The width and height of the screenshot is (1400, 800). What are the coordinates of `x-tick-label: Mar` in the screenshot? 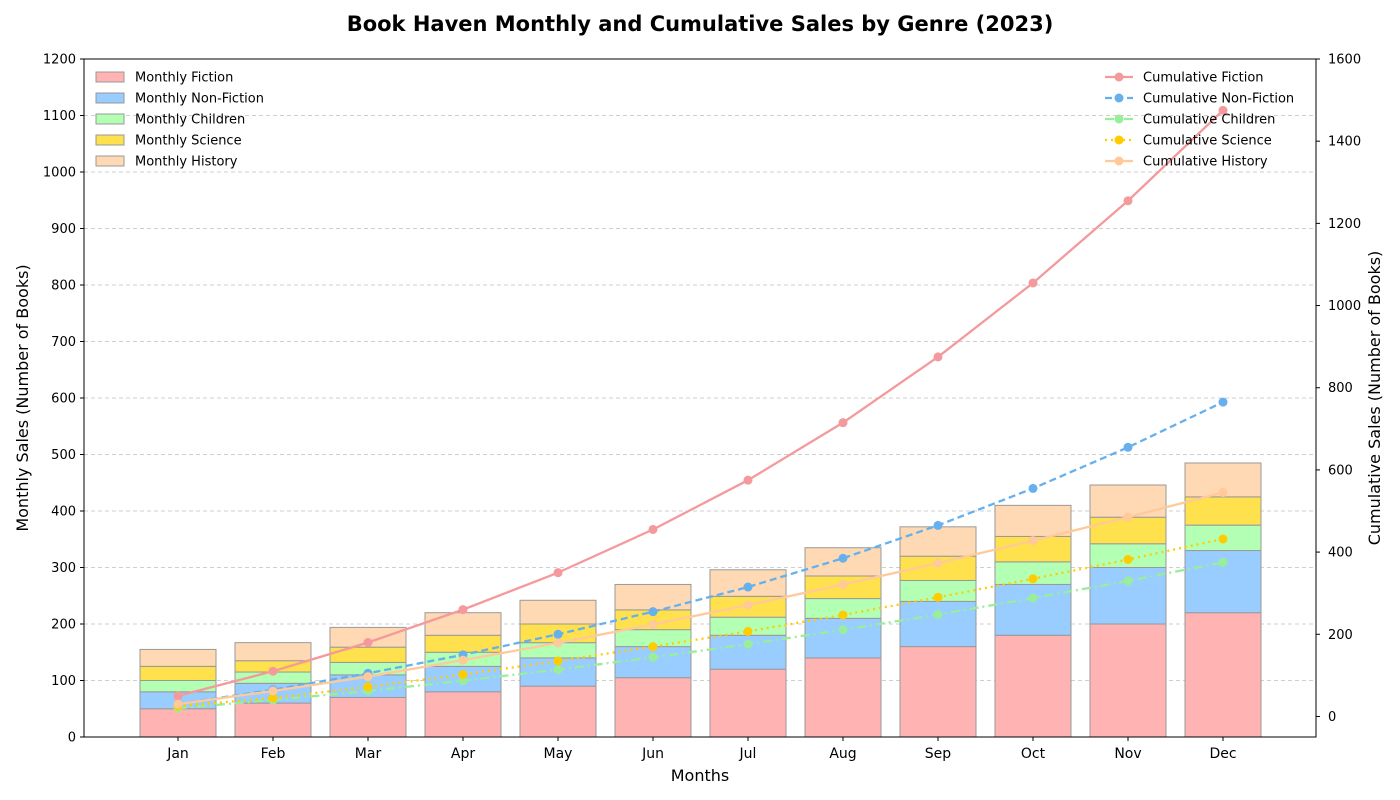 It's located at (368, 754).